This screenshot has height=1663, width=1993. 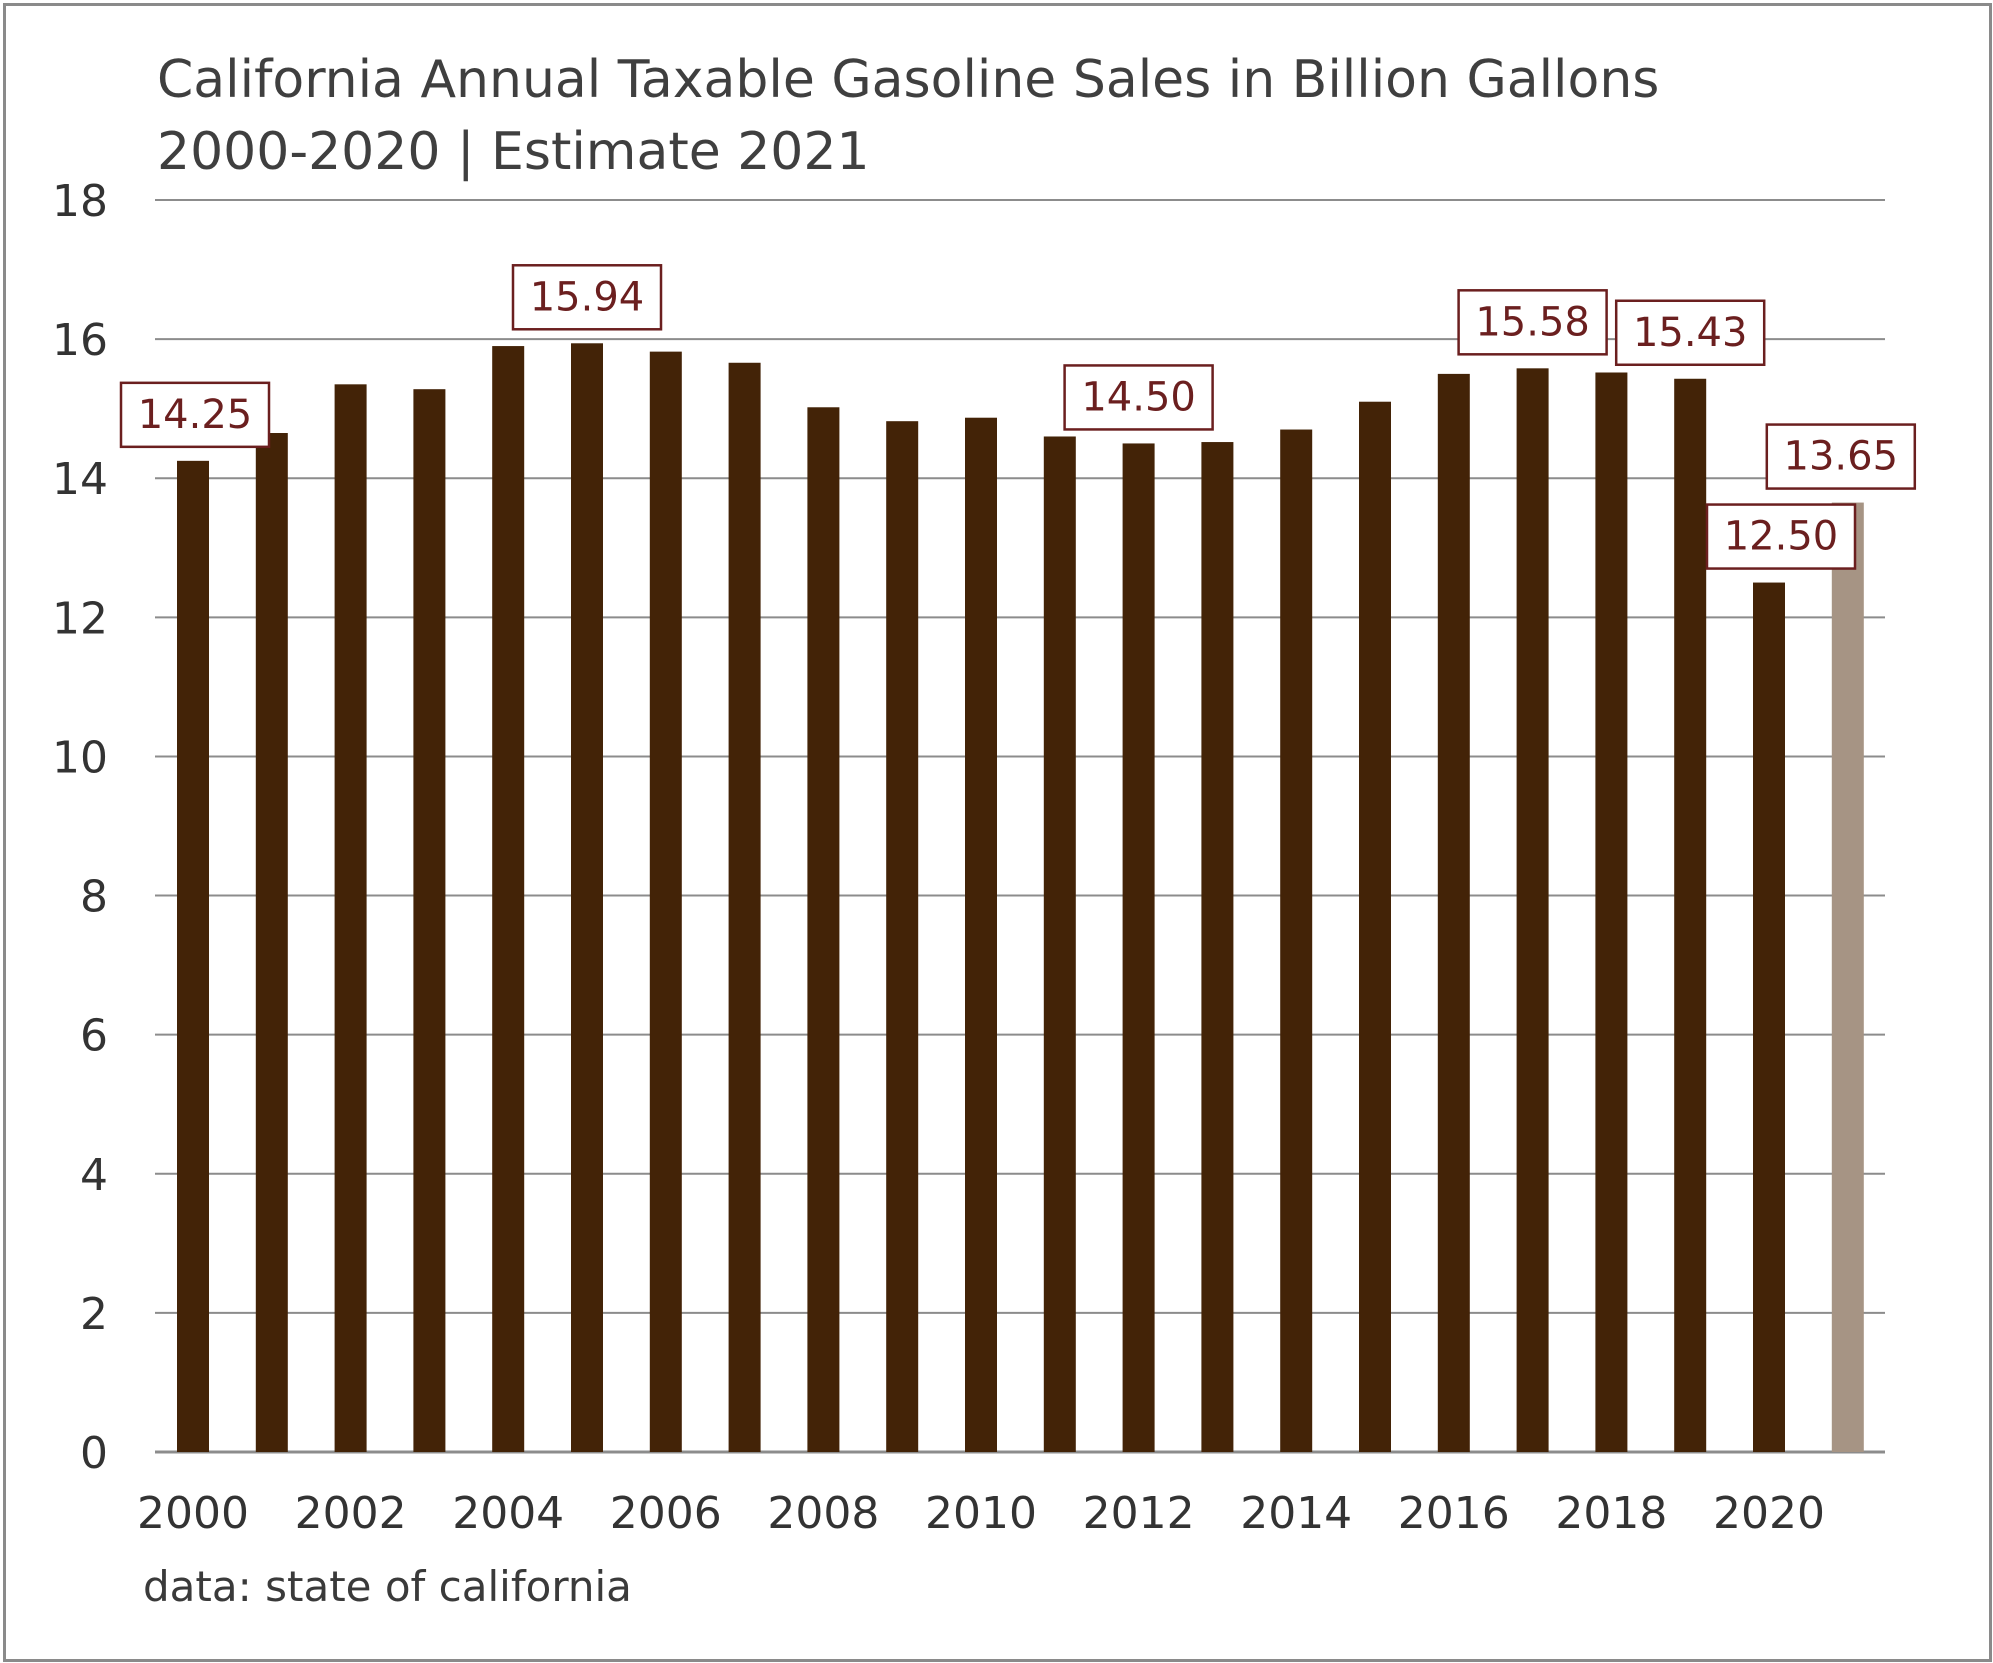 I want to click on x-tick-label: 2020, so click(x=1769, y=1513).